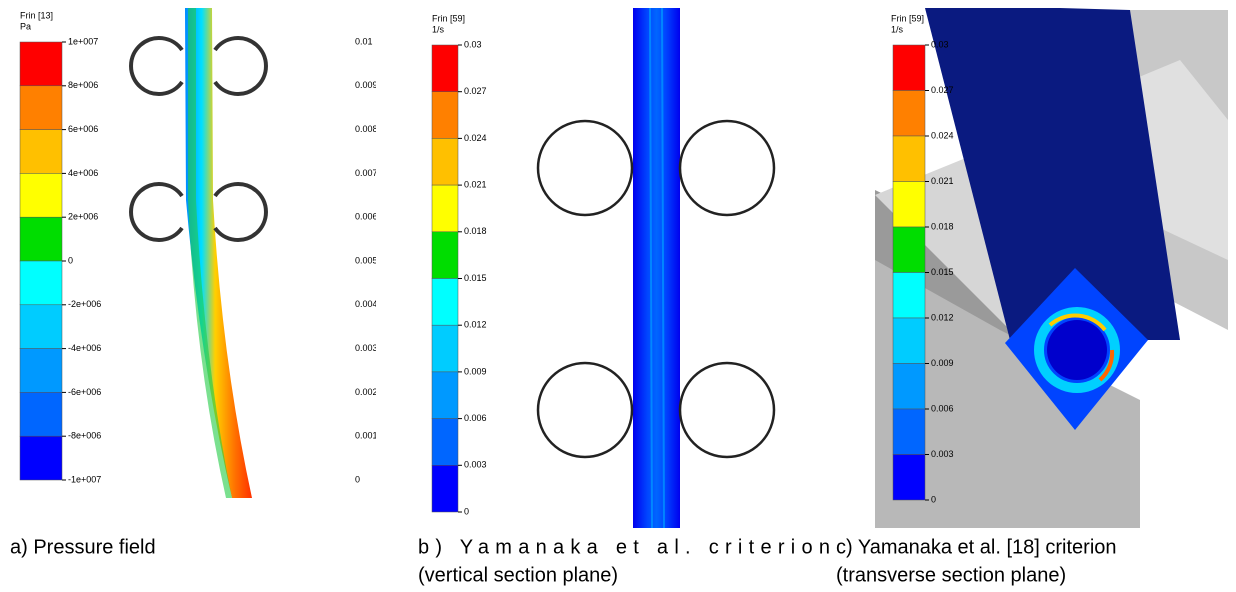 The width and height of the screenshot is (1236, 592). I want to click on tick-label: 6e+006, so click(83, 129).